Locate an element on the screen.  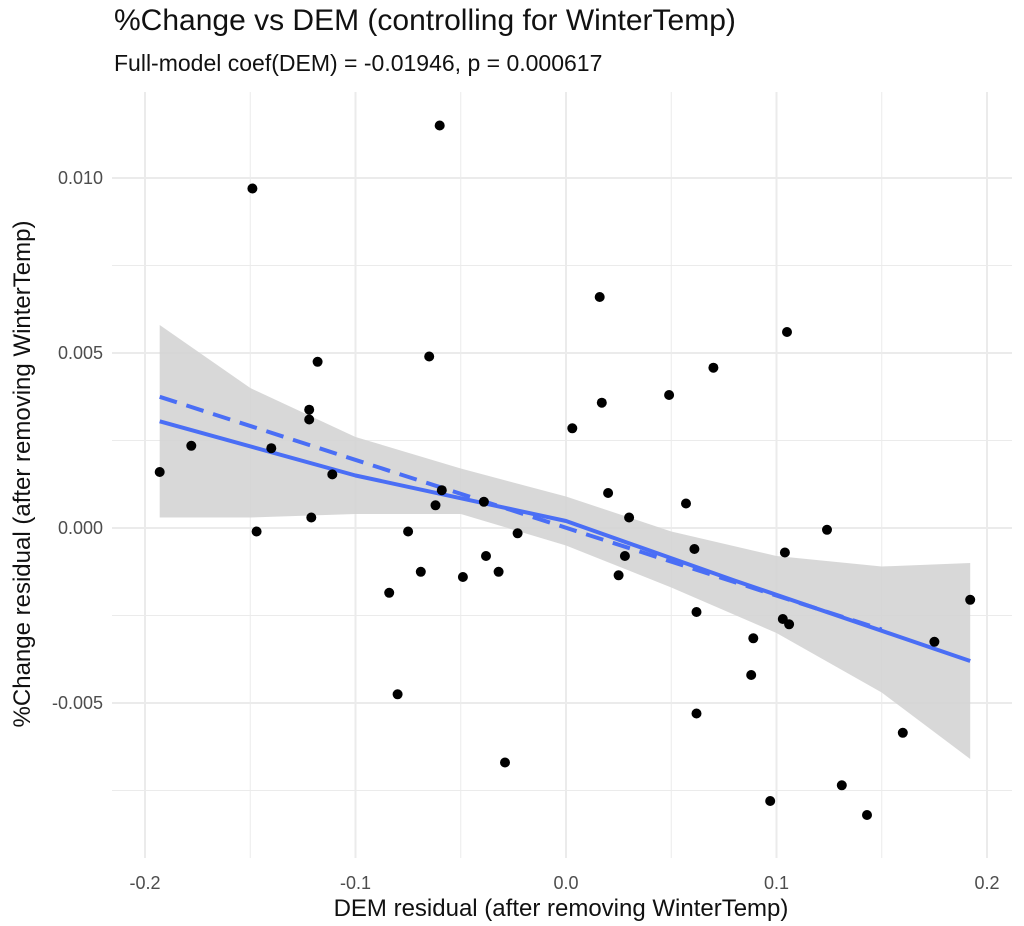
x-tick-label: 0.1 is located at coordinates (776, 883).